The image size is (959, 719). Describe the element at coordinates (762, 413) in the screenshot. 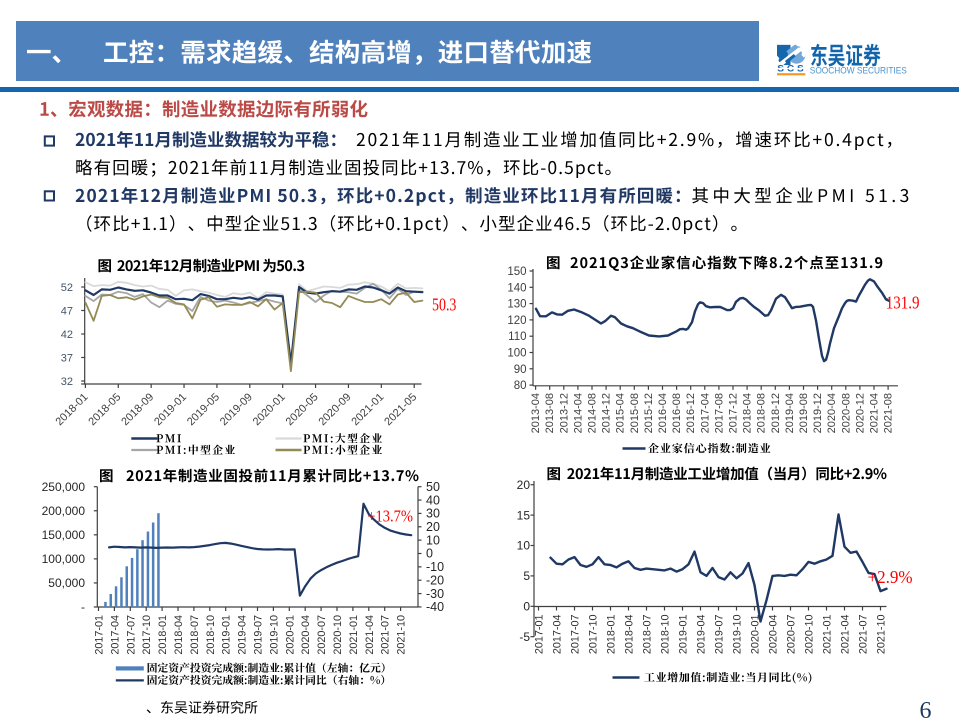

I see `svg-text: 2018-08` at that location.